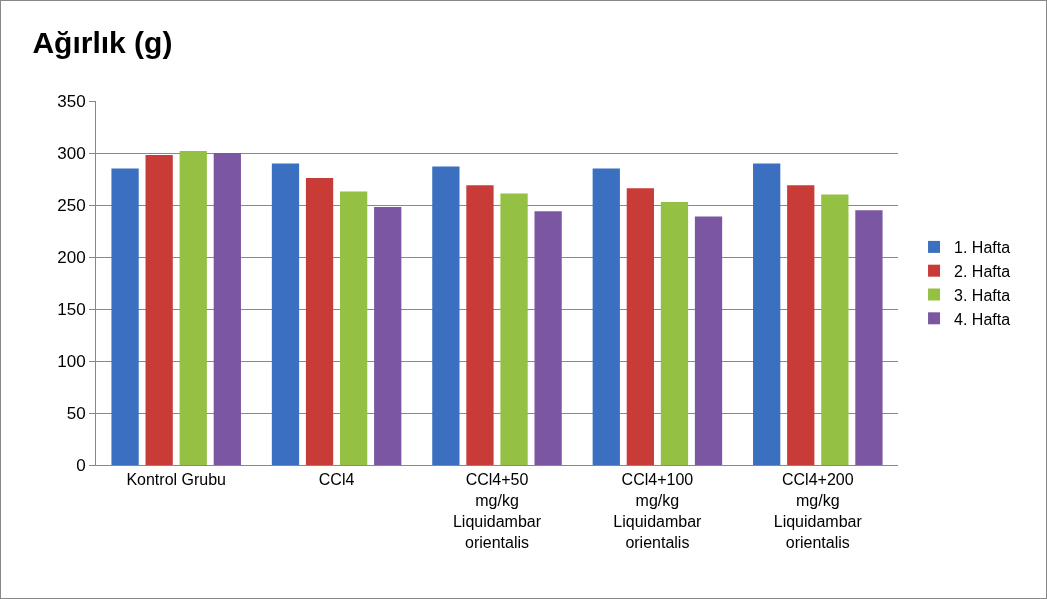  I want to click on x-tick-label: CCl4+50 mg/kg Liquidambar orientalis, so click(497, 511).